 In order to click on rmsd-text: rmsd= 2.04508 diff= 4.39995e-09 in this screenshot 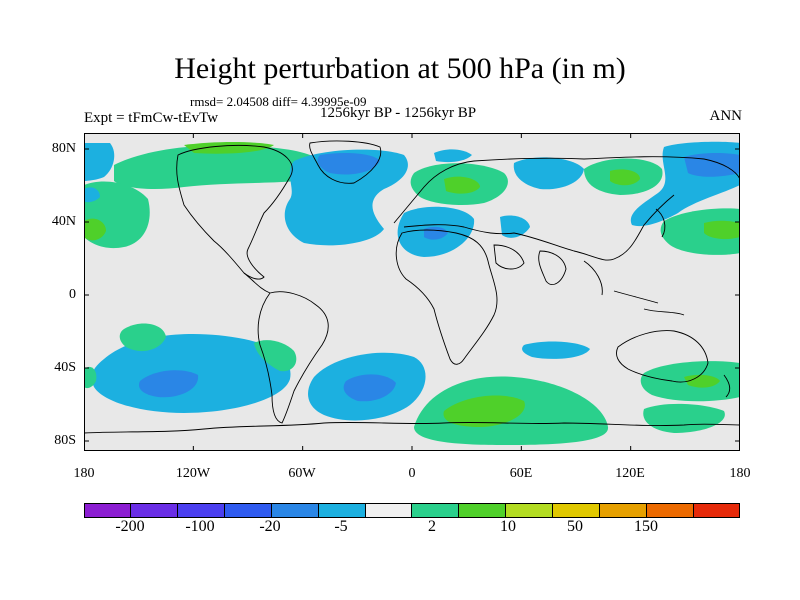, I will do `click(278, 101)`.